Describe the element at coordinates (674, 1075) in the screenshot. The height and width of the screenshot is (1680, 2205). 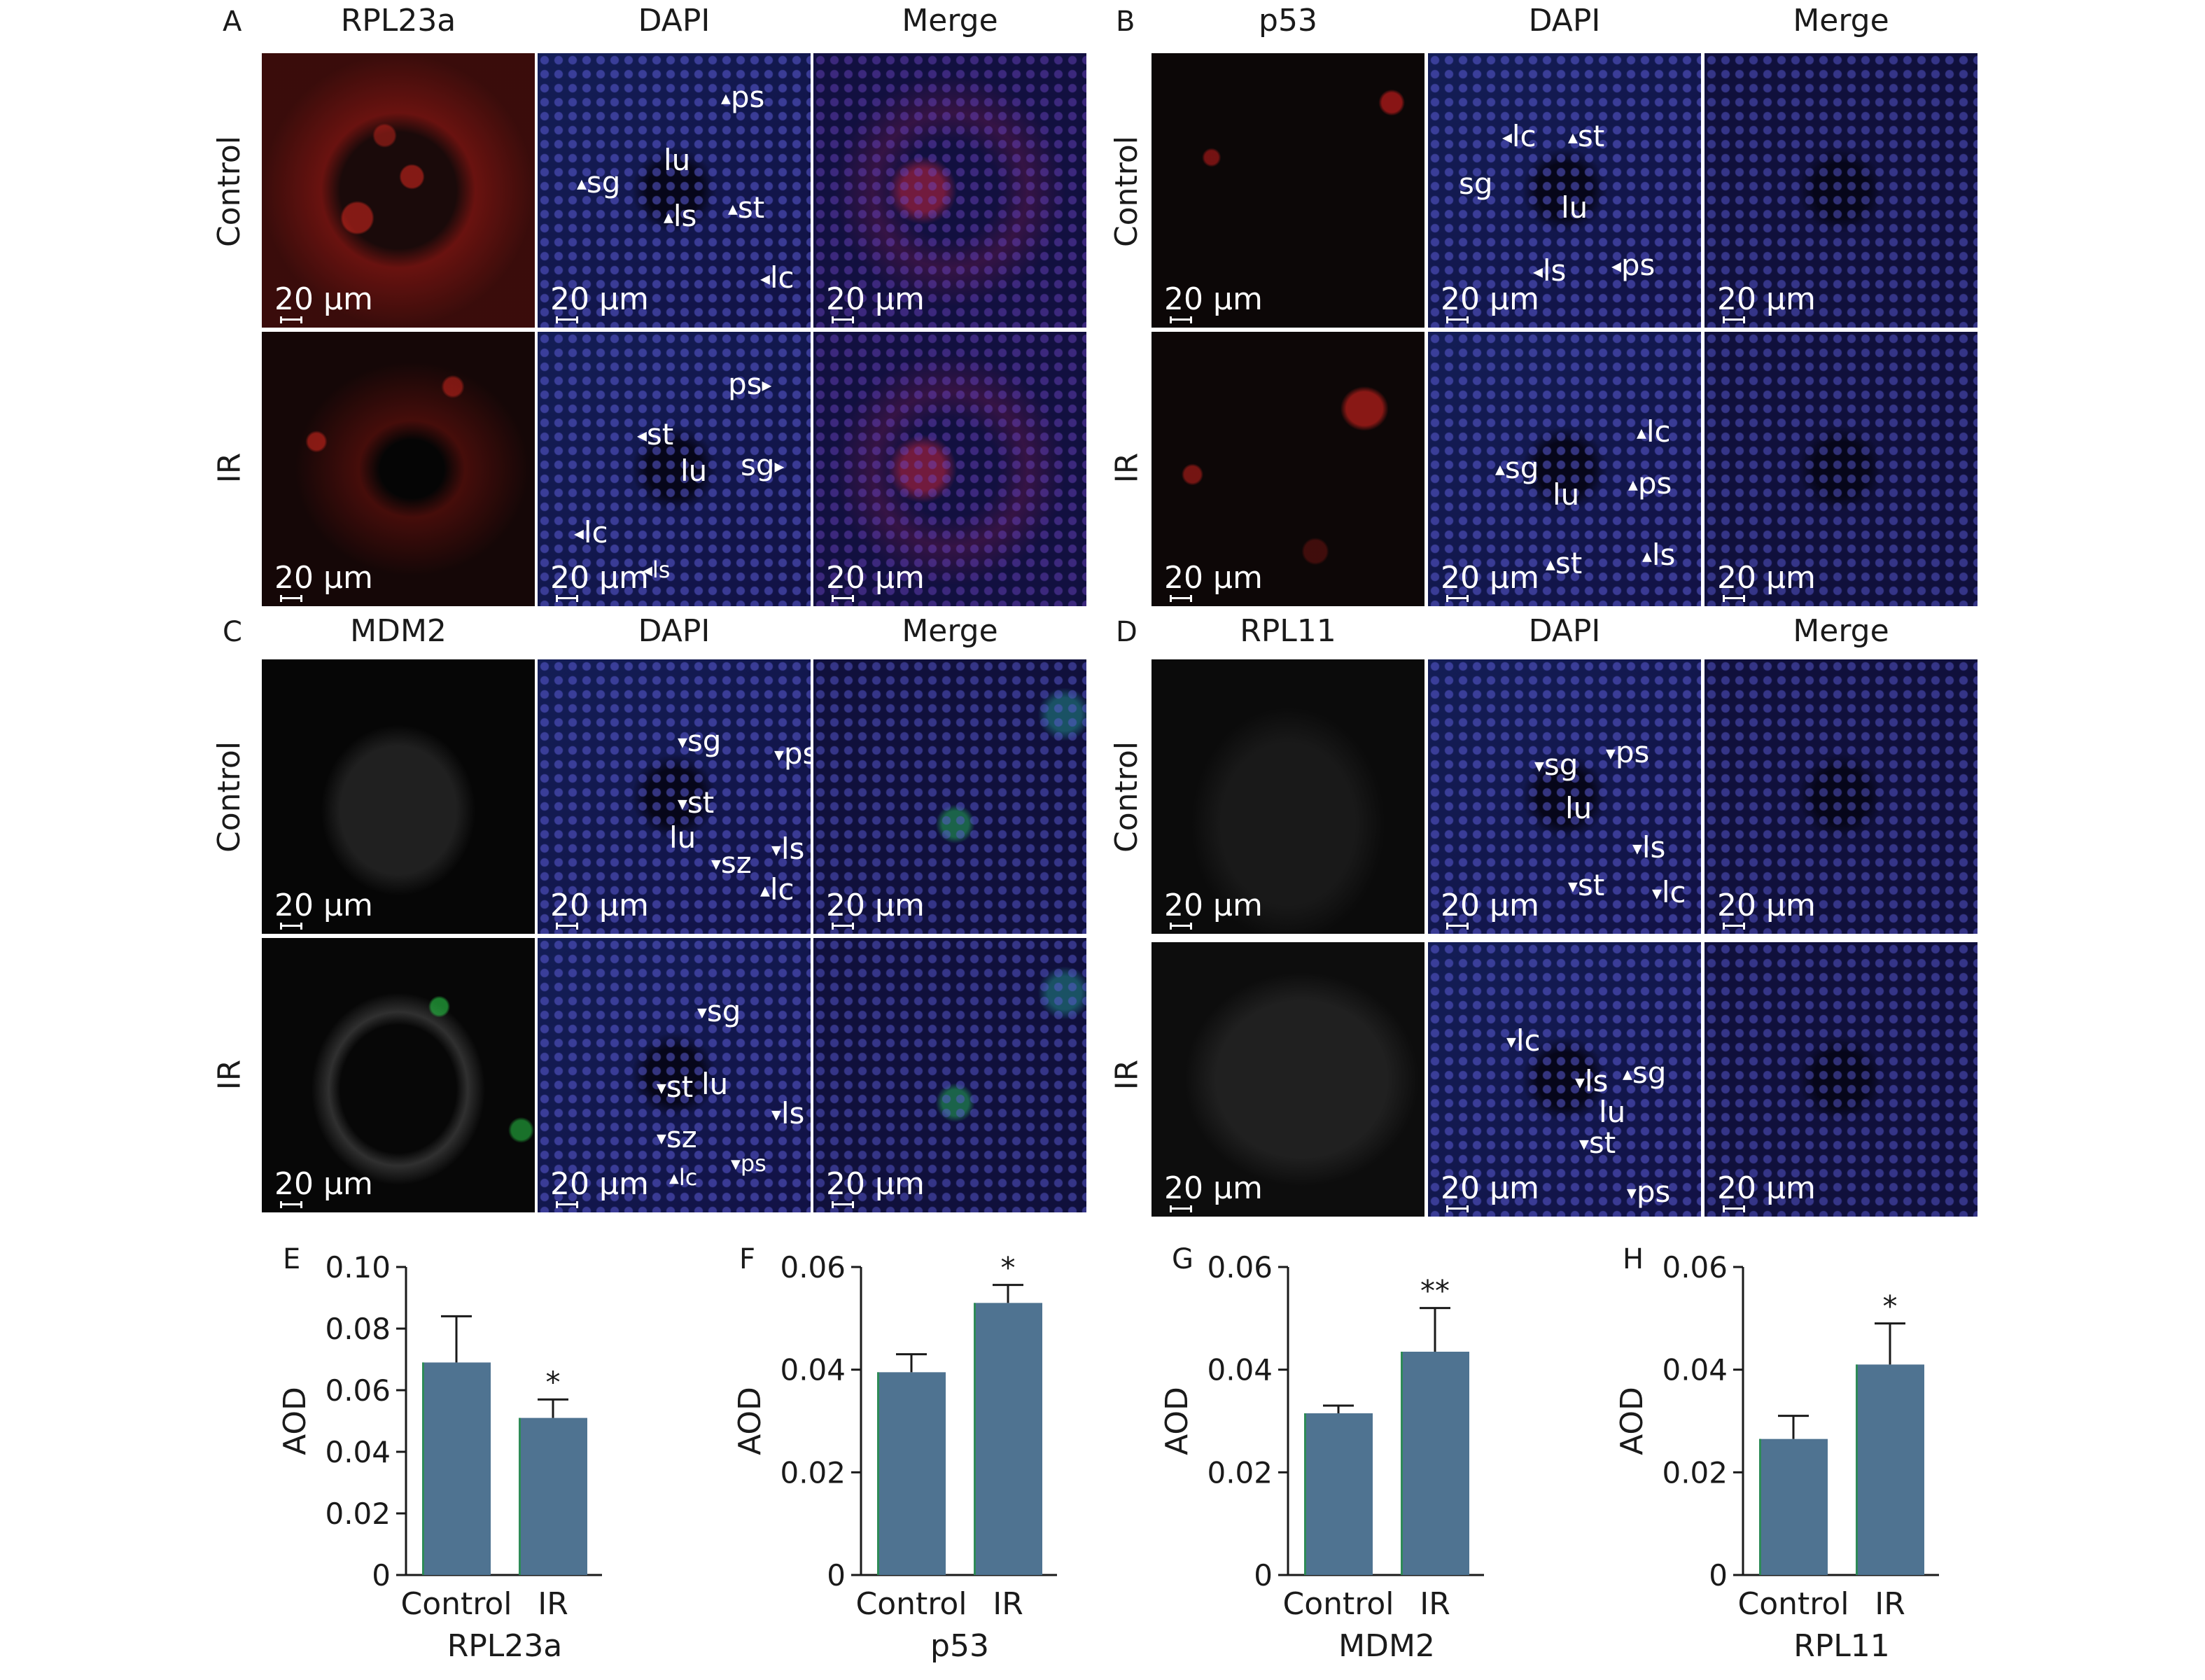
I see `micrograph-c-ir-dapi: ▼sg ▼st lu ▼ls ▼sz ▼ps ▲lc 20 μm` at that location.